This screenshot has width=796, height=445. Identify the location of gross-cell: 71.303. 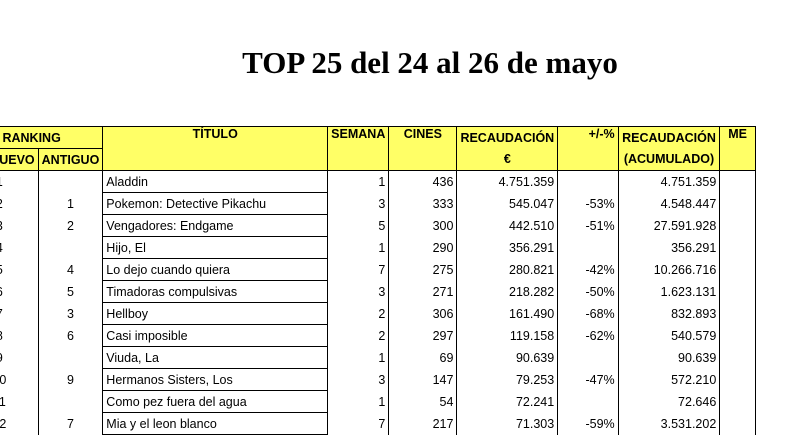
(507, 423).